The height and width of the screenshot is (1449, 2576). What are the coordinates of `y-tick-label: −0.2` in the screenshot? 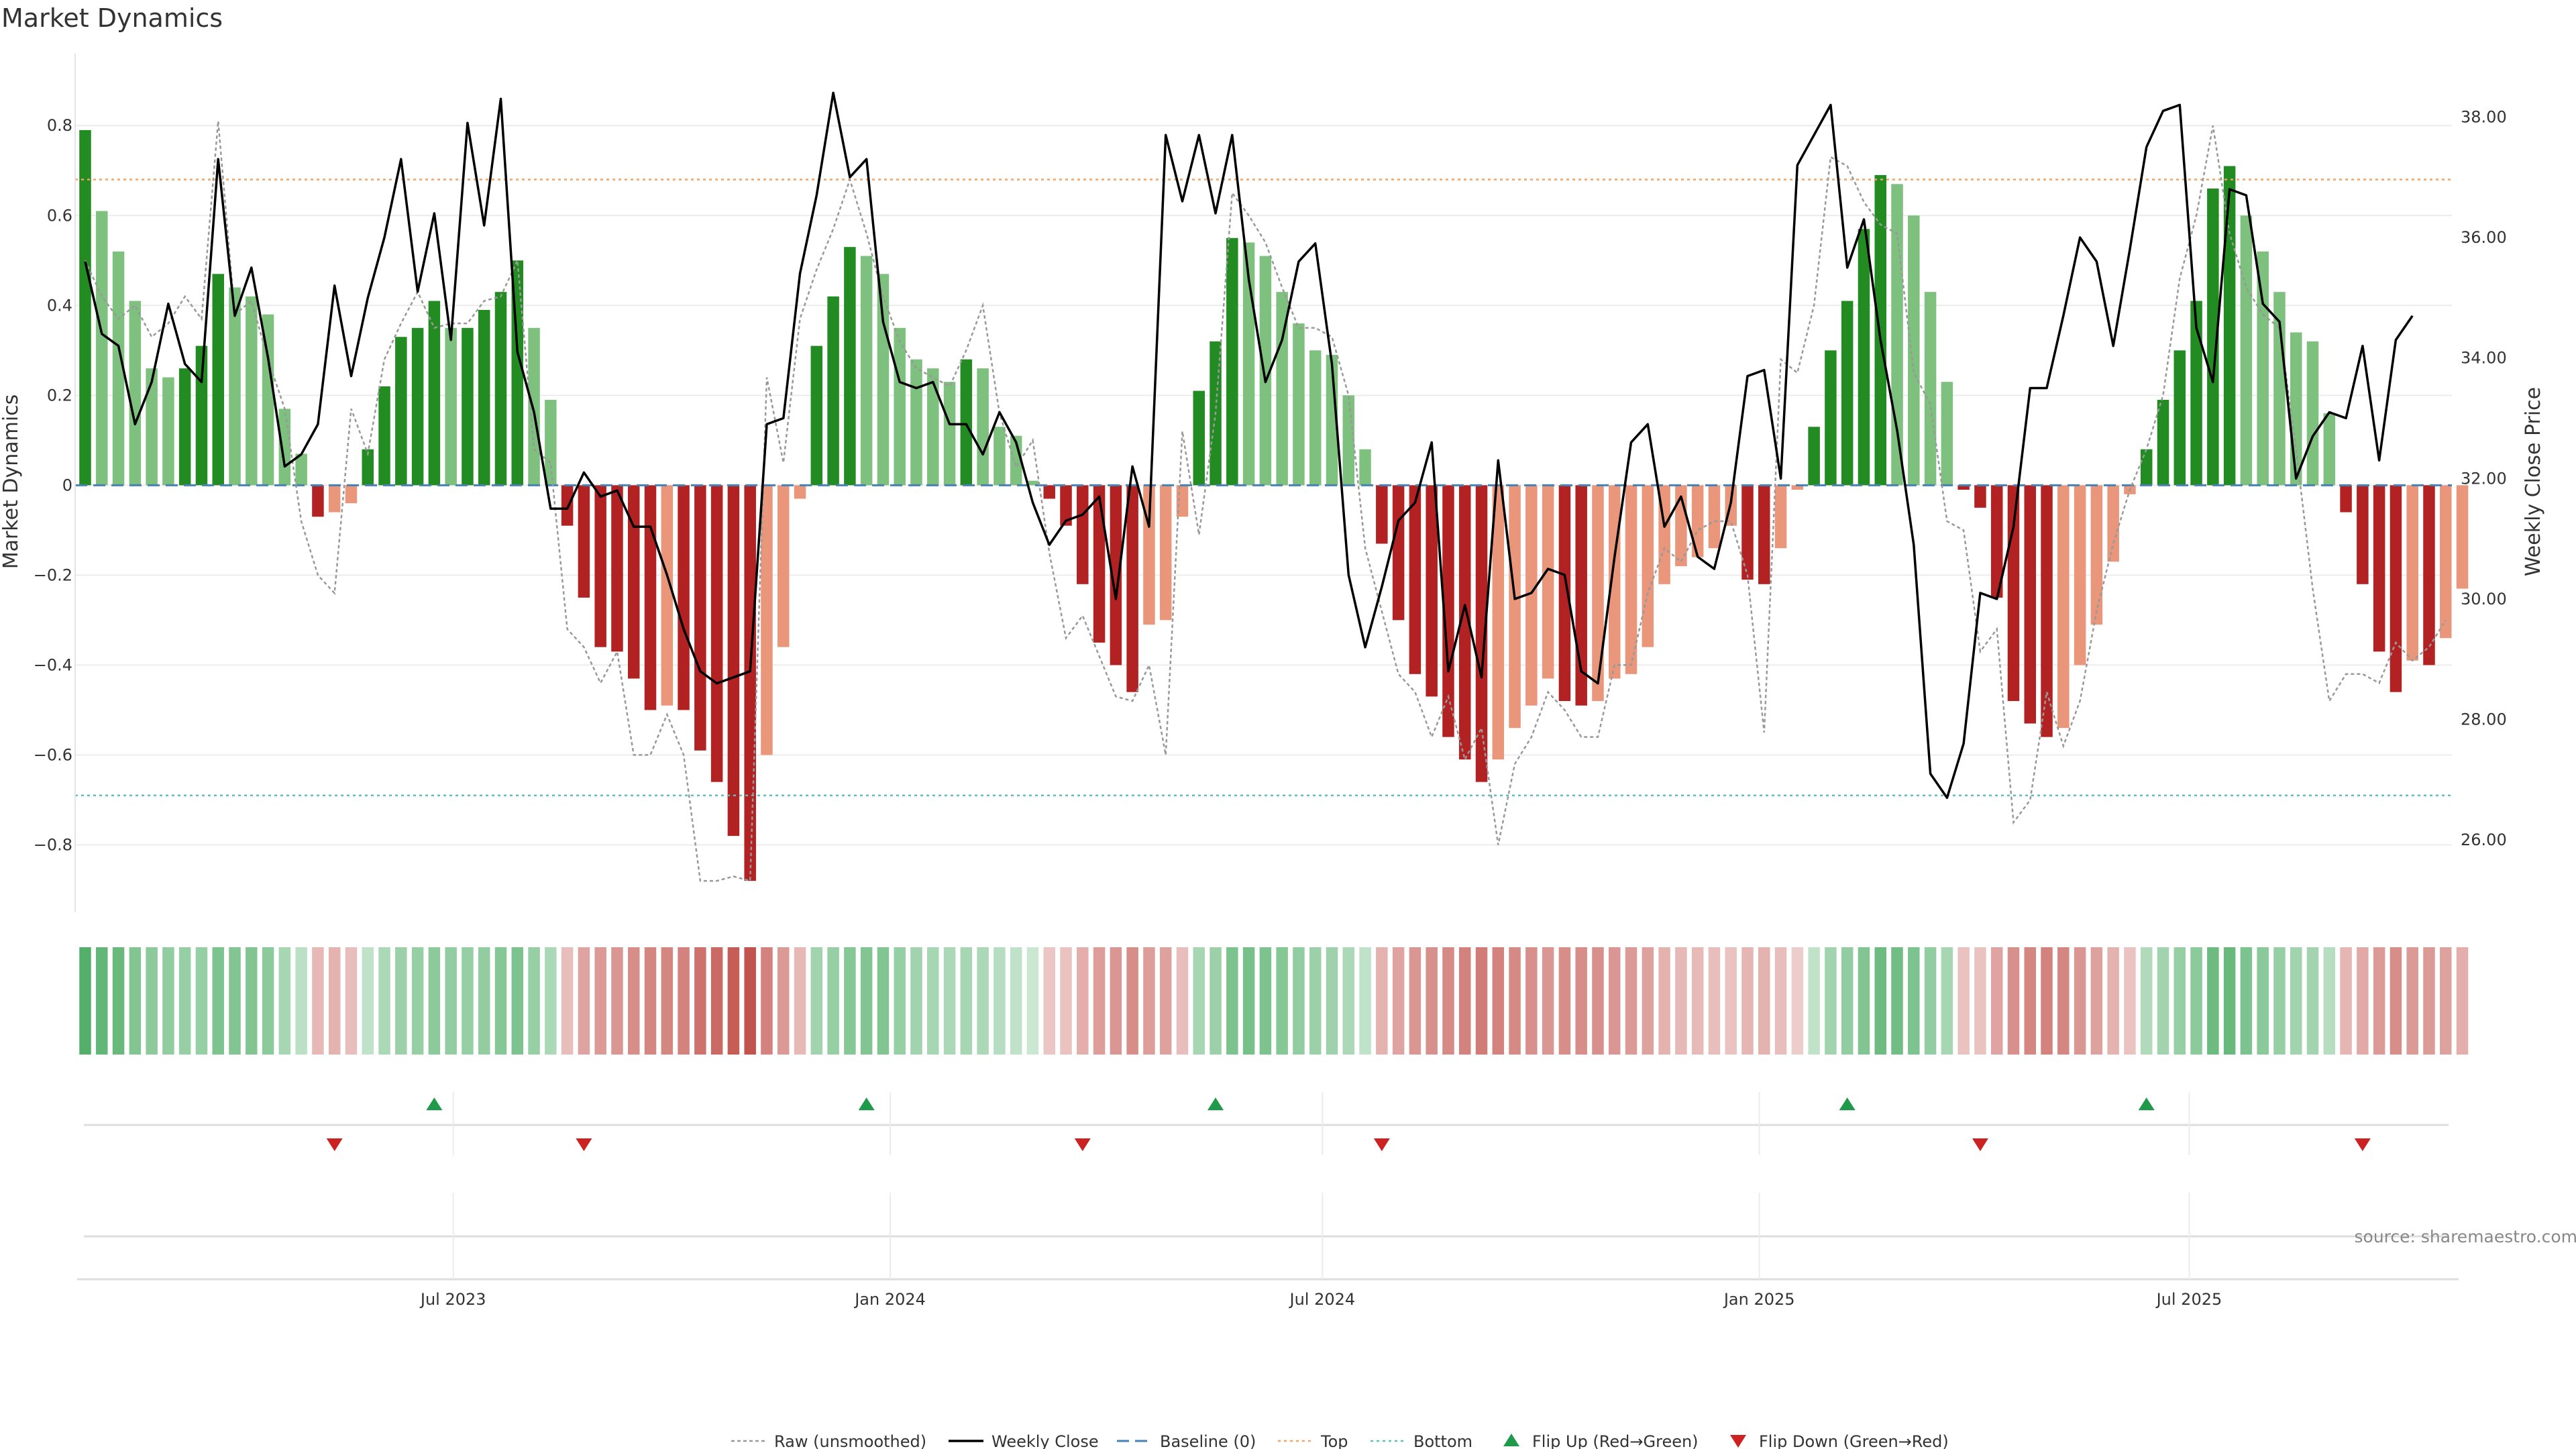 It's located at (53, 575).